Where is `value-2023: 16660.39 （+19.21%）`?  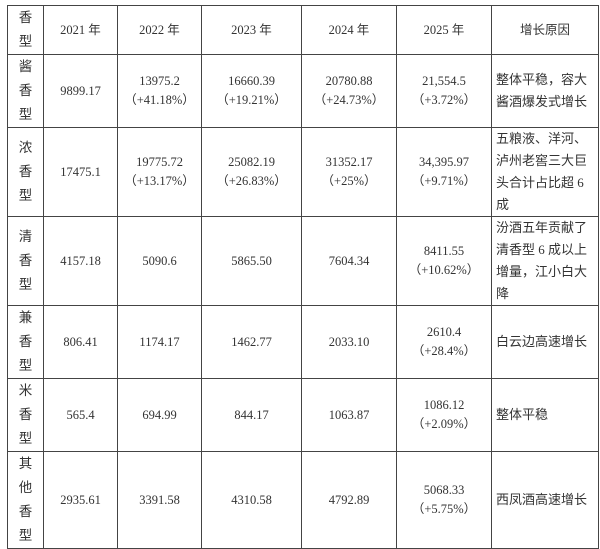 value-2023: 16660.39 （+19.21%） is located at coordinates (251, 91).